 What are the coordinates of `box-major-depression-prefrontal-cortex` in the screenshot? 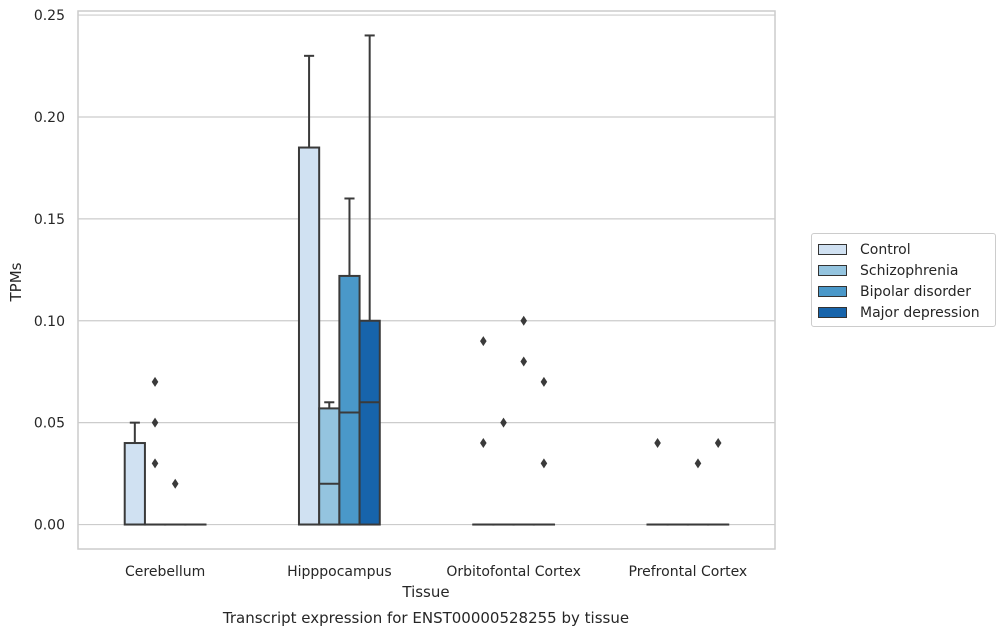 It's located at (718, 482).